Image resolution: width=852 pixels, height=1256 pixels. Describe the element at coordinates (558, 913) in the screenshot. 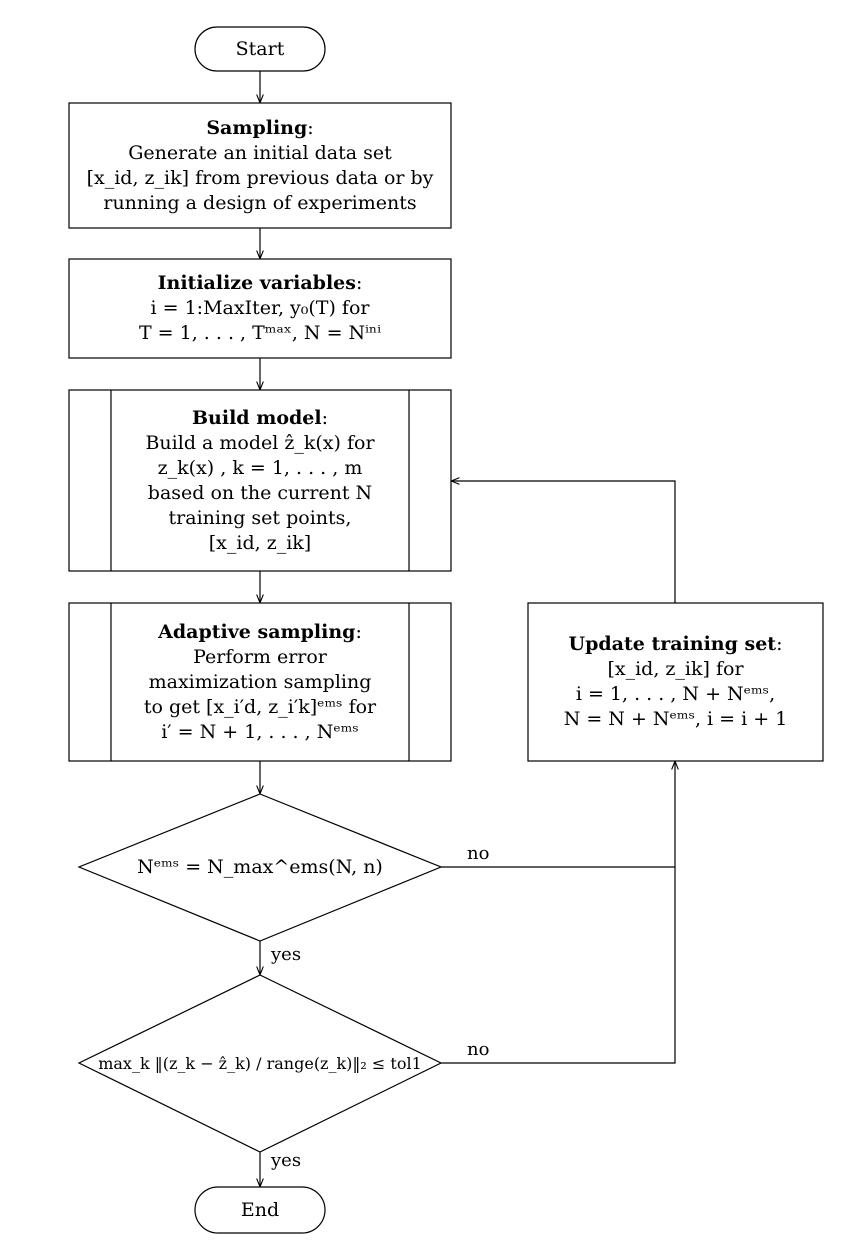

I see `arrow-decision2-no` at that location.